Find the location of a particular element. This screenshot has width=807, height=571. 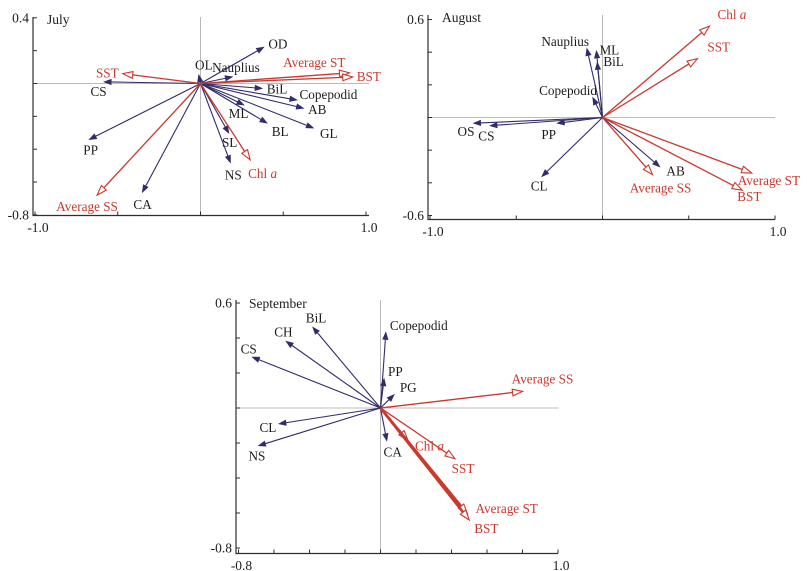

panel-title: September is located at coordinates (278, 303).